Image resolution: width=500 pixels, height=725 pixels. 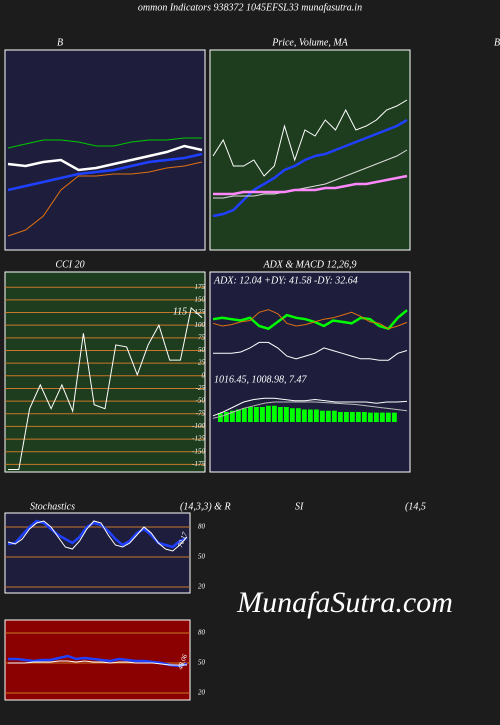 What do you see at coordinates (285, 280) in the screenshot?
I see `panel-label: ADX: 12.04 +DY: 41.58 -DY: 32.64` at bounding box center [285, 280].